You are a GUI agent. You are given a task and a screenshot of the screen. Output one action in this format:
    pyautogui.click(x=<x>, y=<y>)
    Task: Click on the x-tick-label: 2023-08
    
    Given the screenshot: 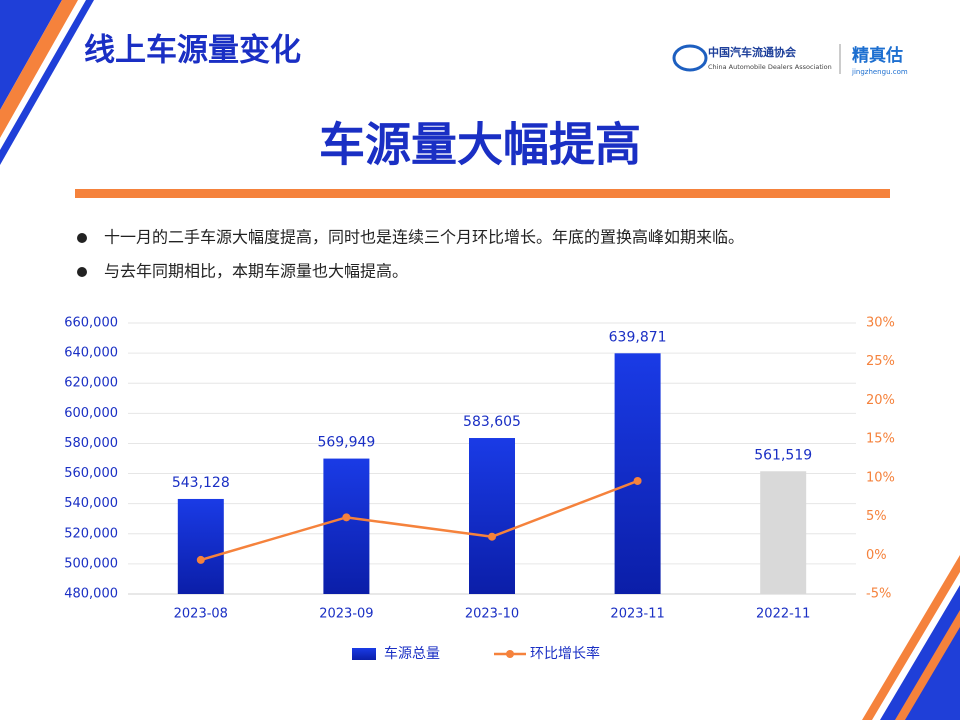 What is the action you would take?
    pyautogui.click(x=201, y=614)
    